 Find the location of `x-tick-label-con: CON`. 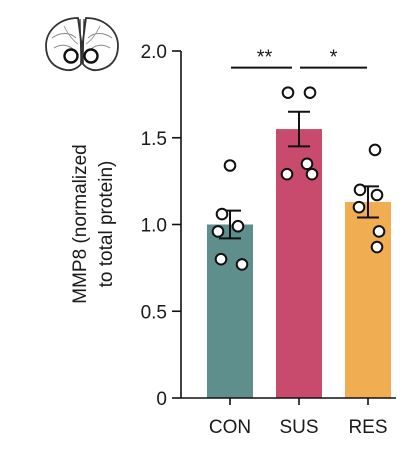

x-tick-label-con: CON is located at coordinates (230, 427).